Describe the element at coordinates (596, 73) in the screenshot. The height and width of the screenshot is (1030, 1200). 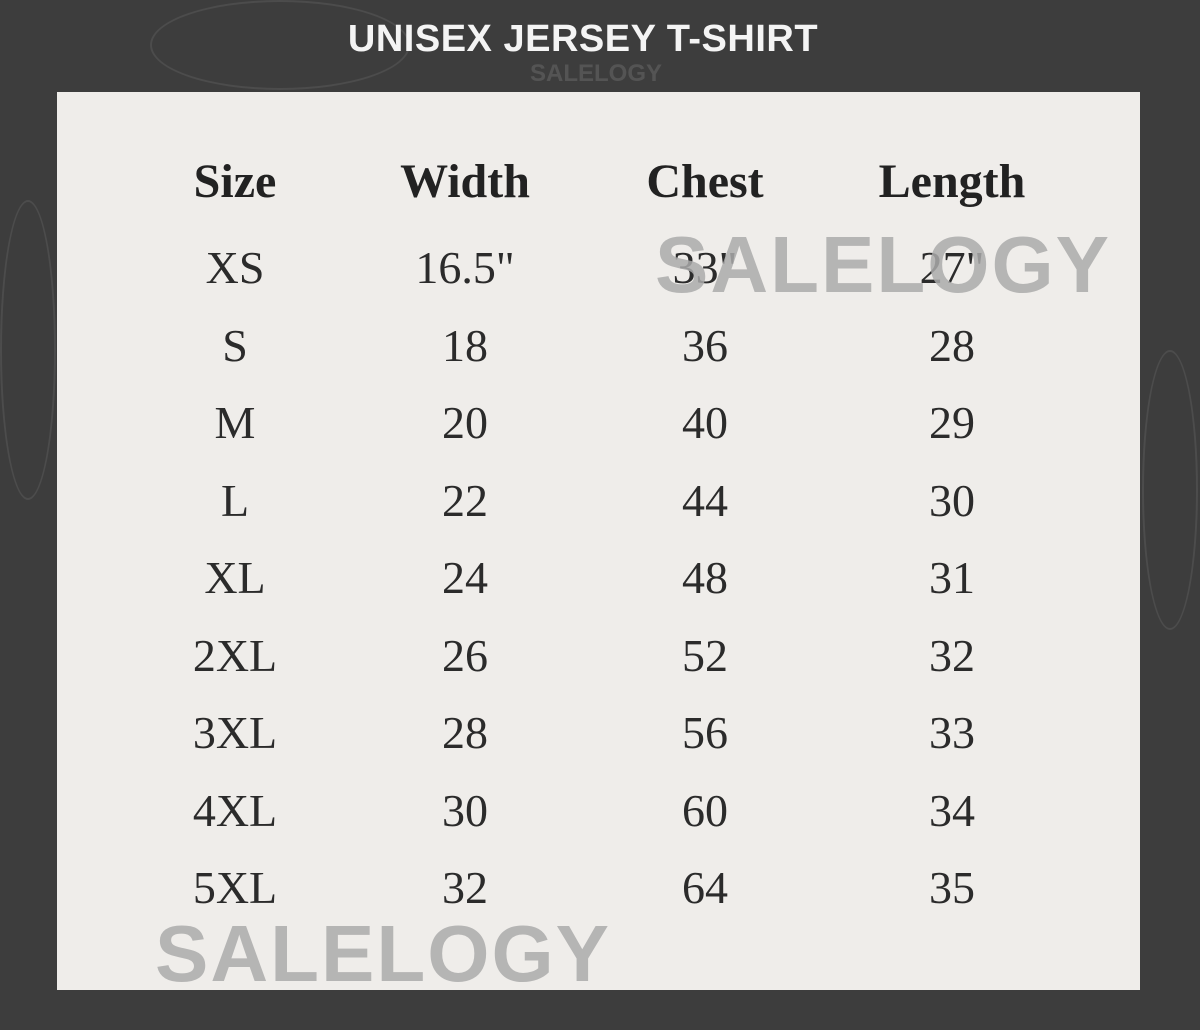
I see `watermark-small: SALELOGY` at that location.